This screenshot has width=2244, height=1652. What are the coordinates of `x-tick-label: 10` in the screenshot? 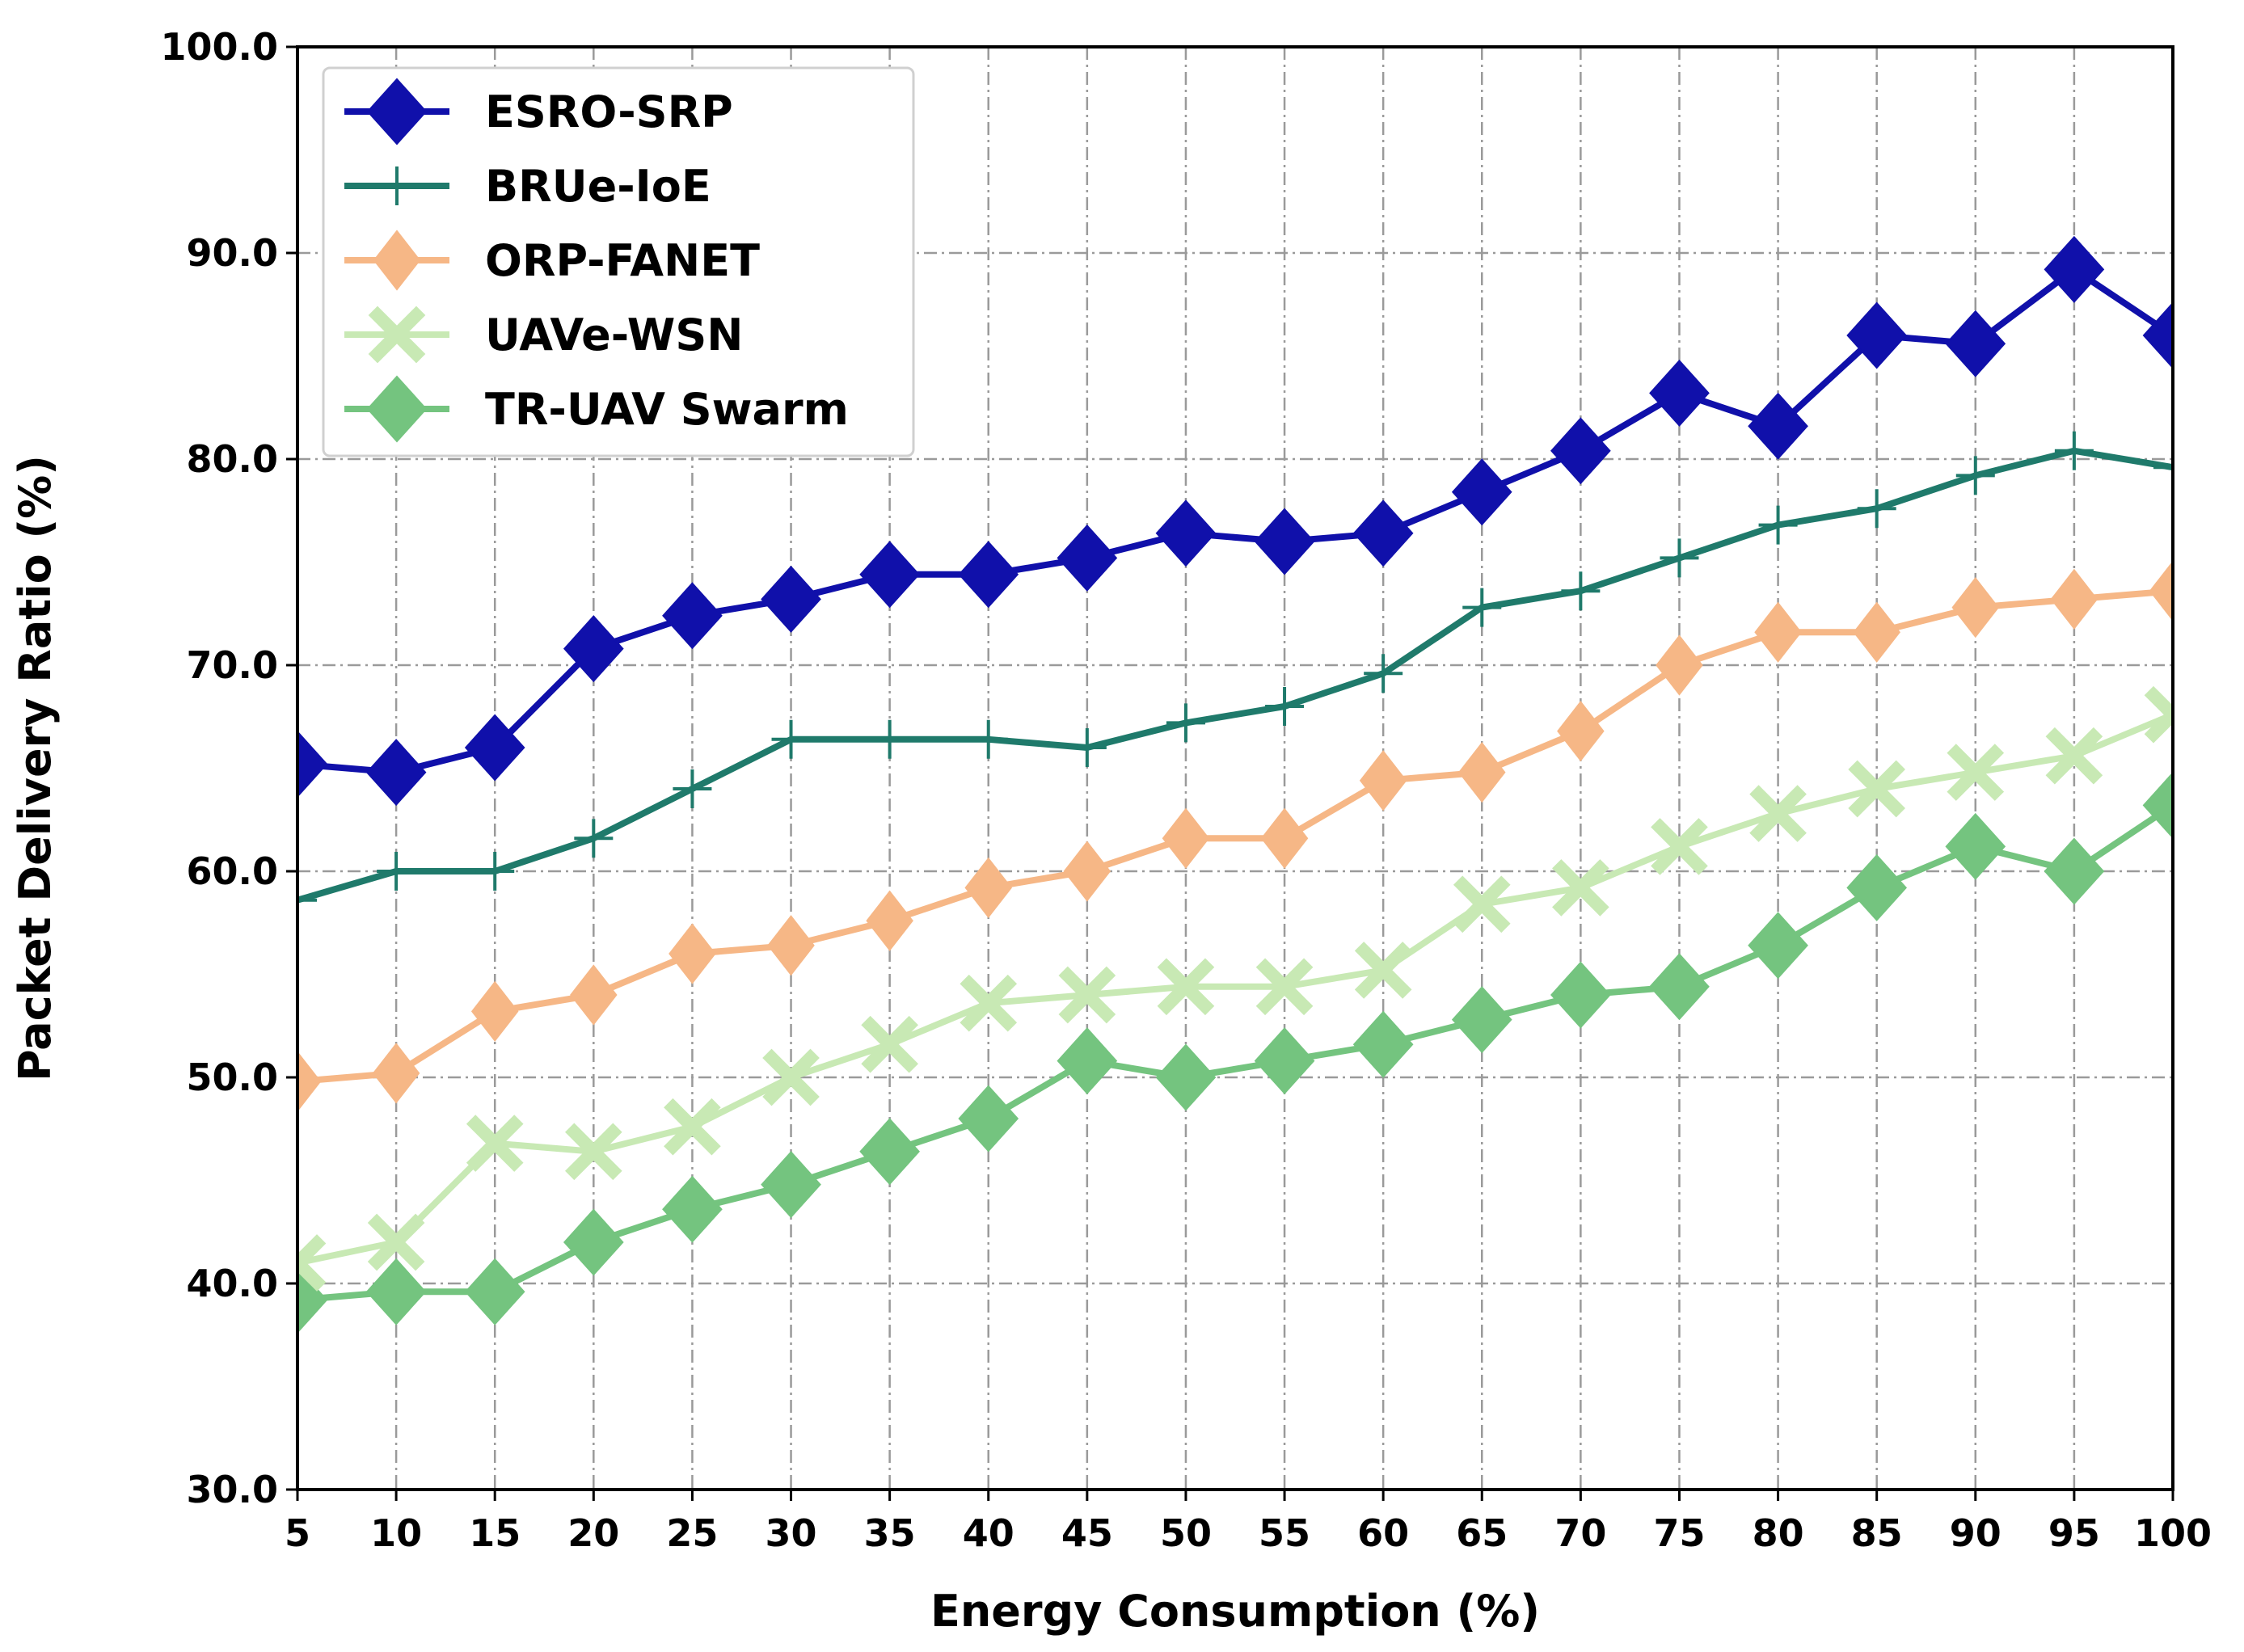 It's located at (396, 1533).